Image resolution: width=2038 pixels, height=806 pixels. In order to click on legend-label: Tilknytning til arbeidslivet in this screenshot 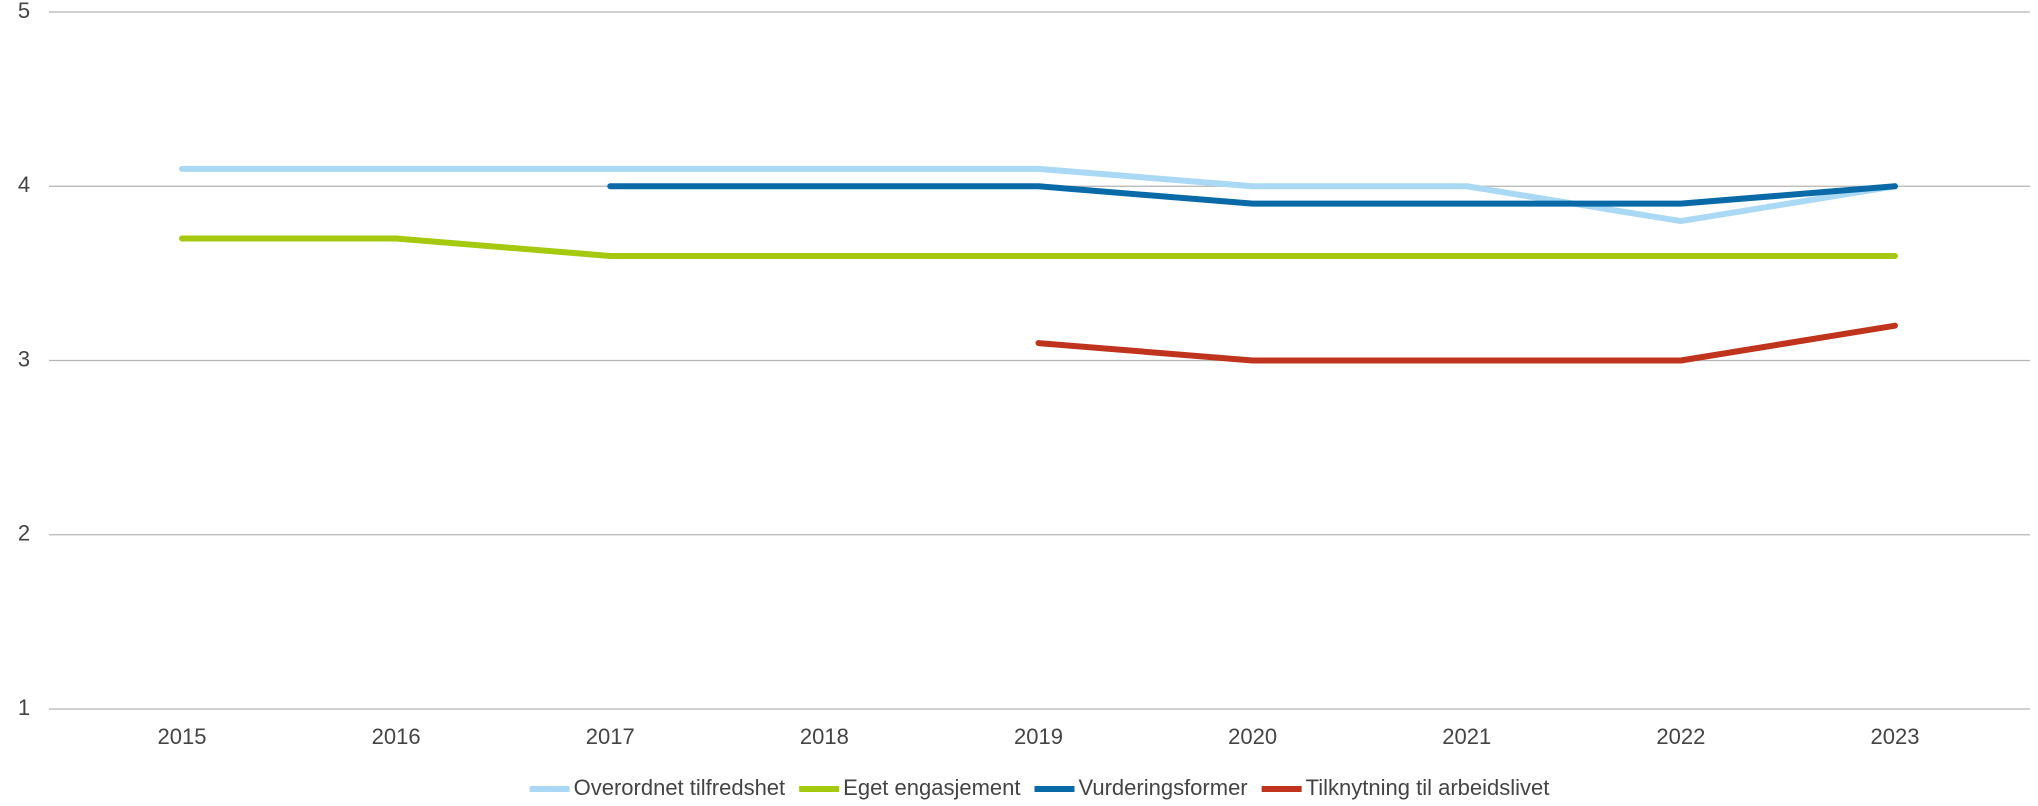, I will do `click(1428, 787)`.